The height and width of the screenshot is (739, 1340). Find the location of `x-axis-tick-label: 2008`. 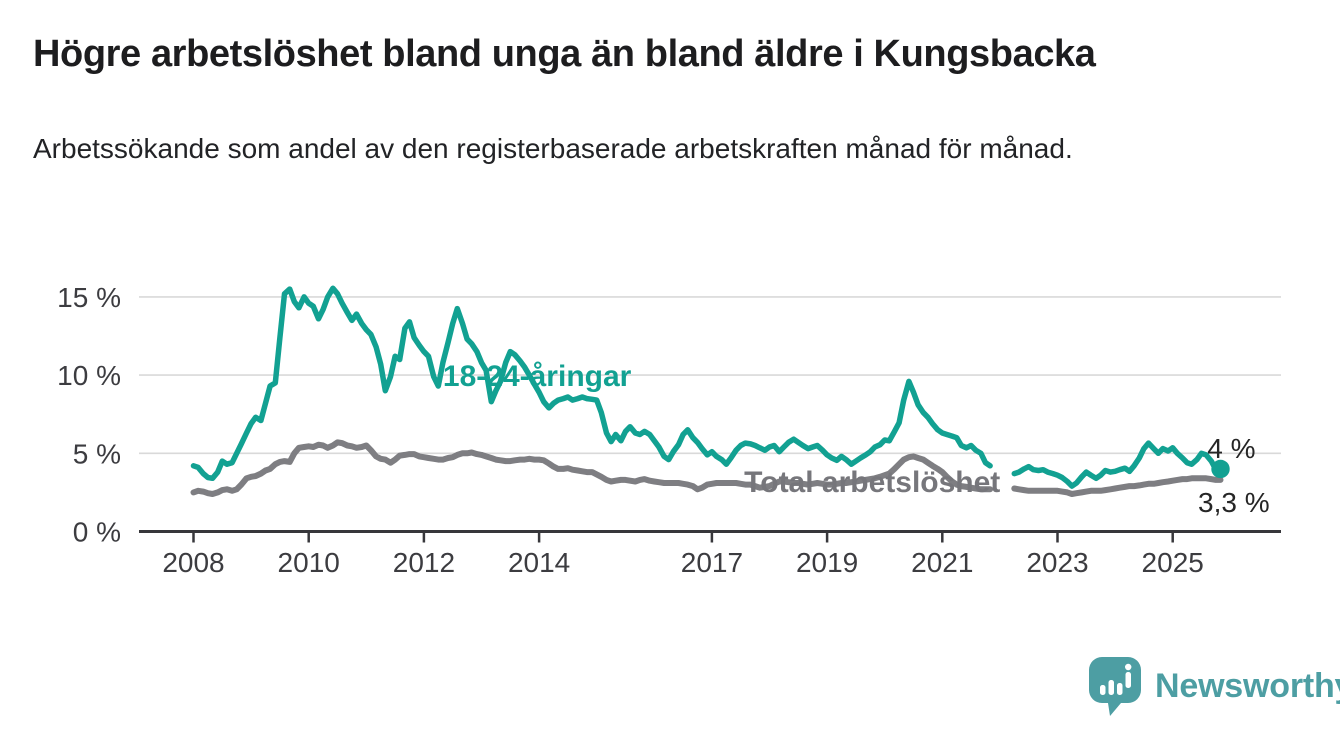

x-axis-tick-label: 2008 is located at coordinates (193, 562).